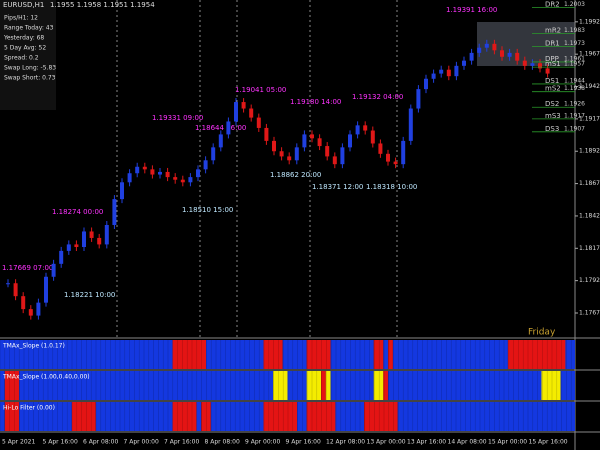 Image resolution: width=600 pixels, height=450 pixels. I want to click on date-label: 13 Apr 16:00, so click(426, 442).